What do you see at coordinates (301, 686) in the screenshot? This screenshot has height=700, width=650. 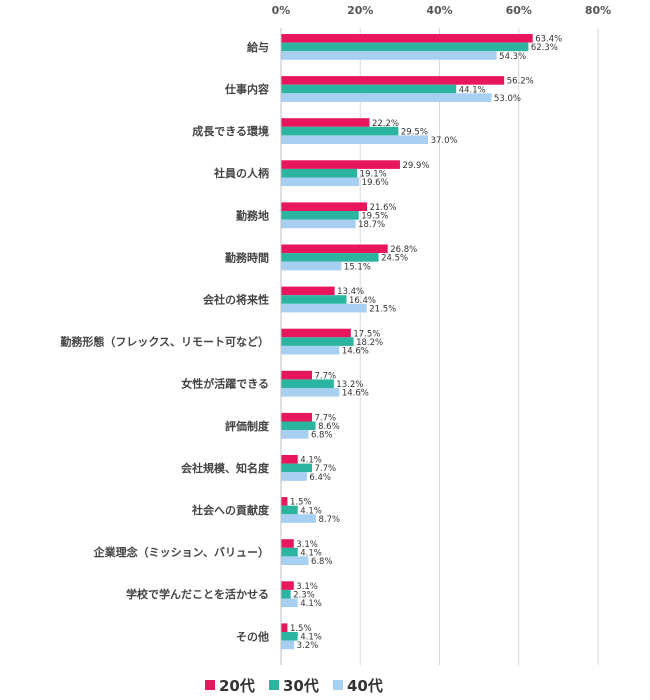 I see `legend-label: 30代` at bounding box center [301, 686].